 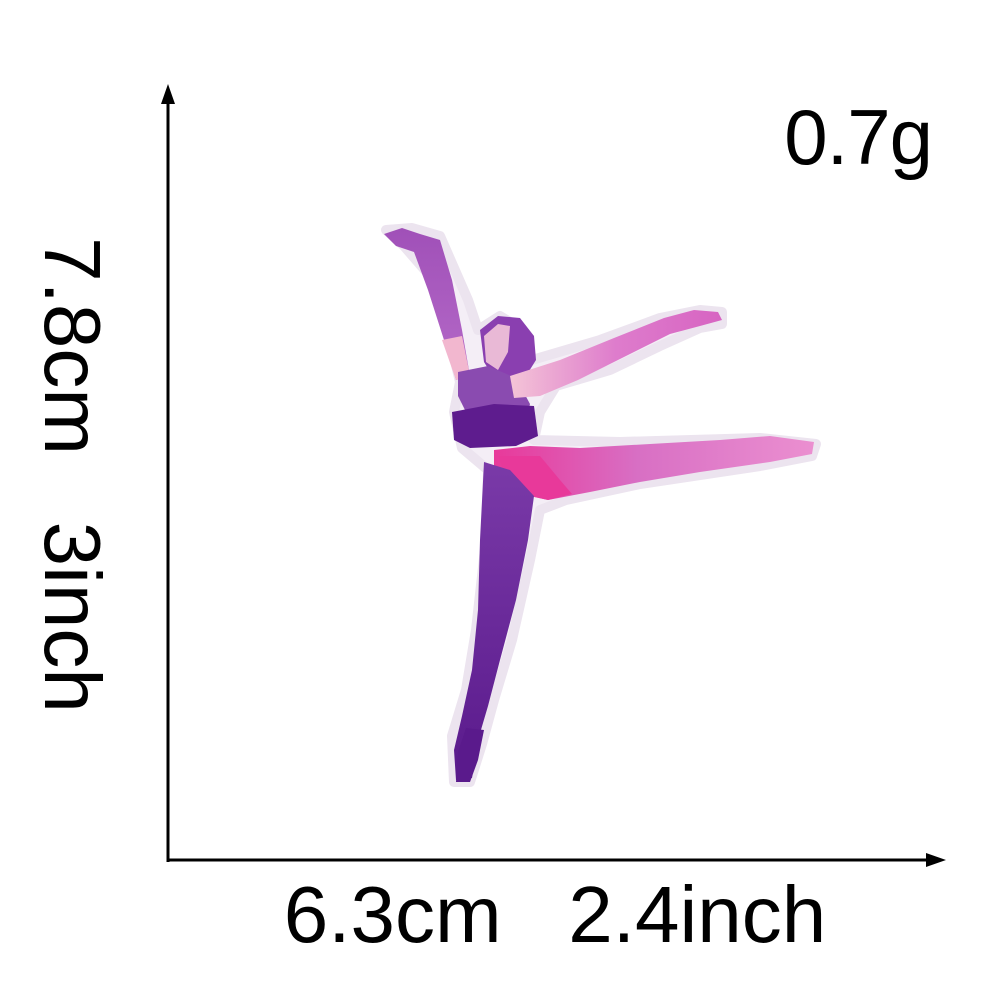 I want to click on vertical-arrow-head, so click(x=168, y=94).